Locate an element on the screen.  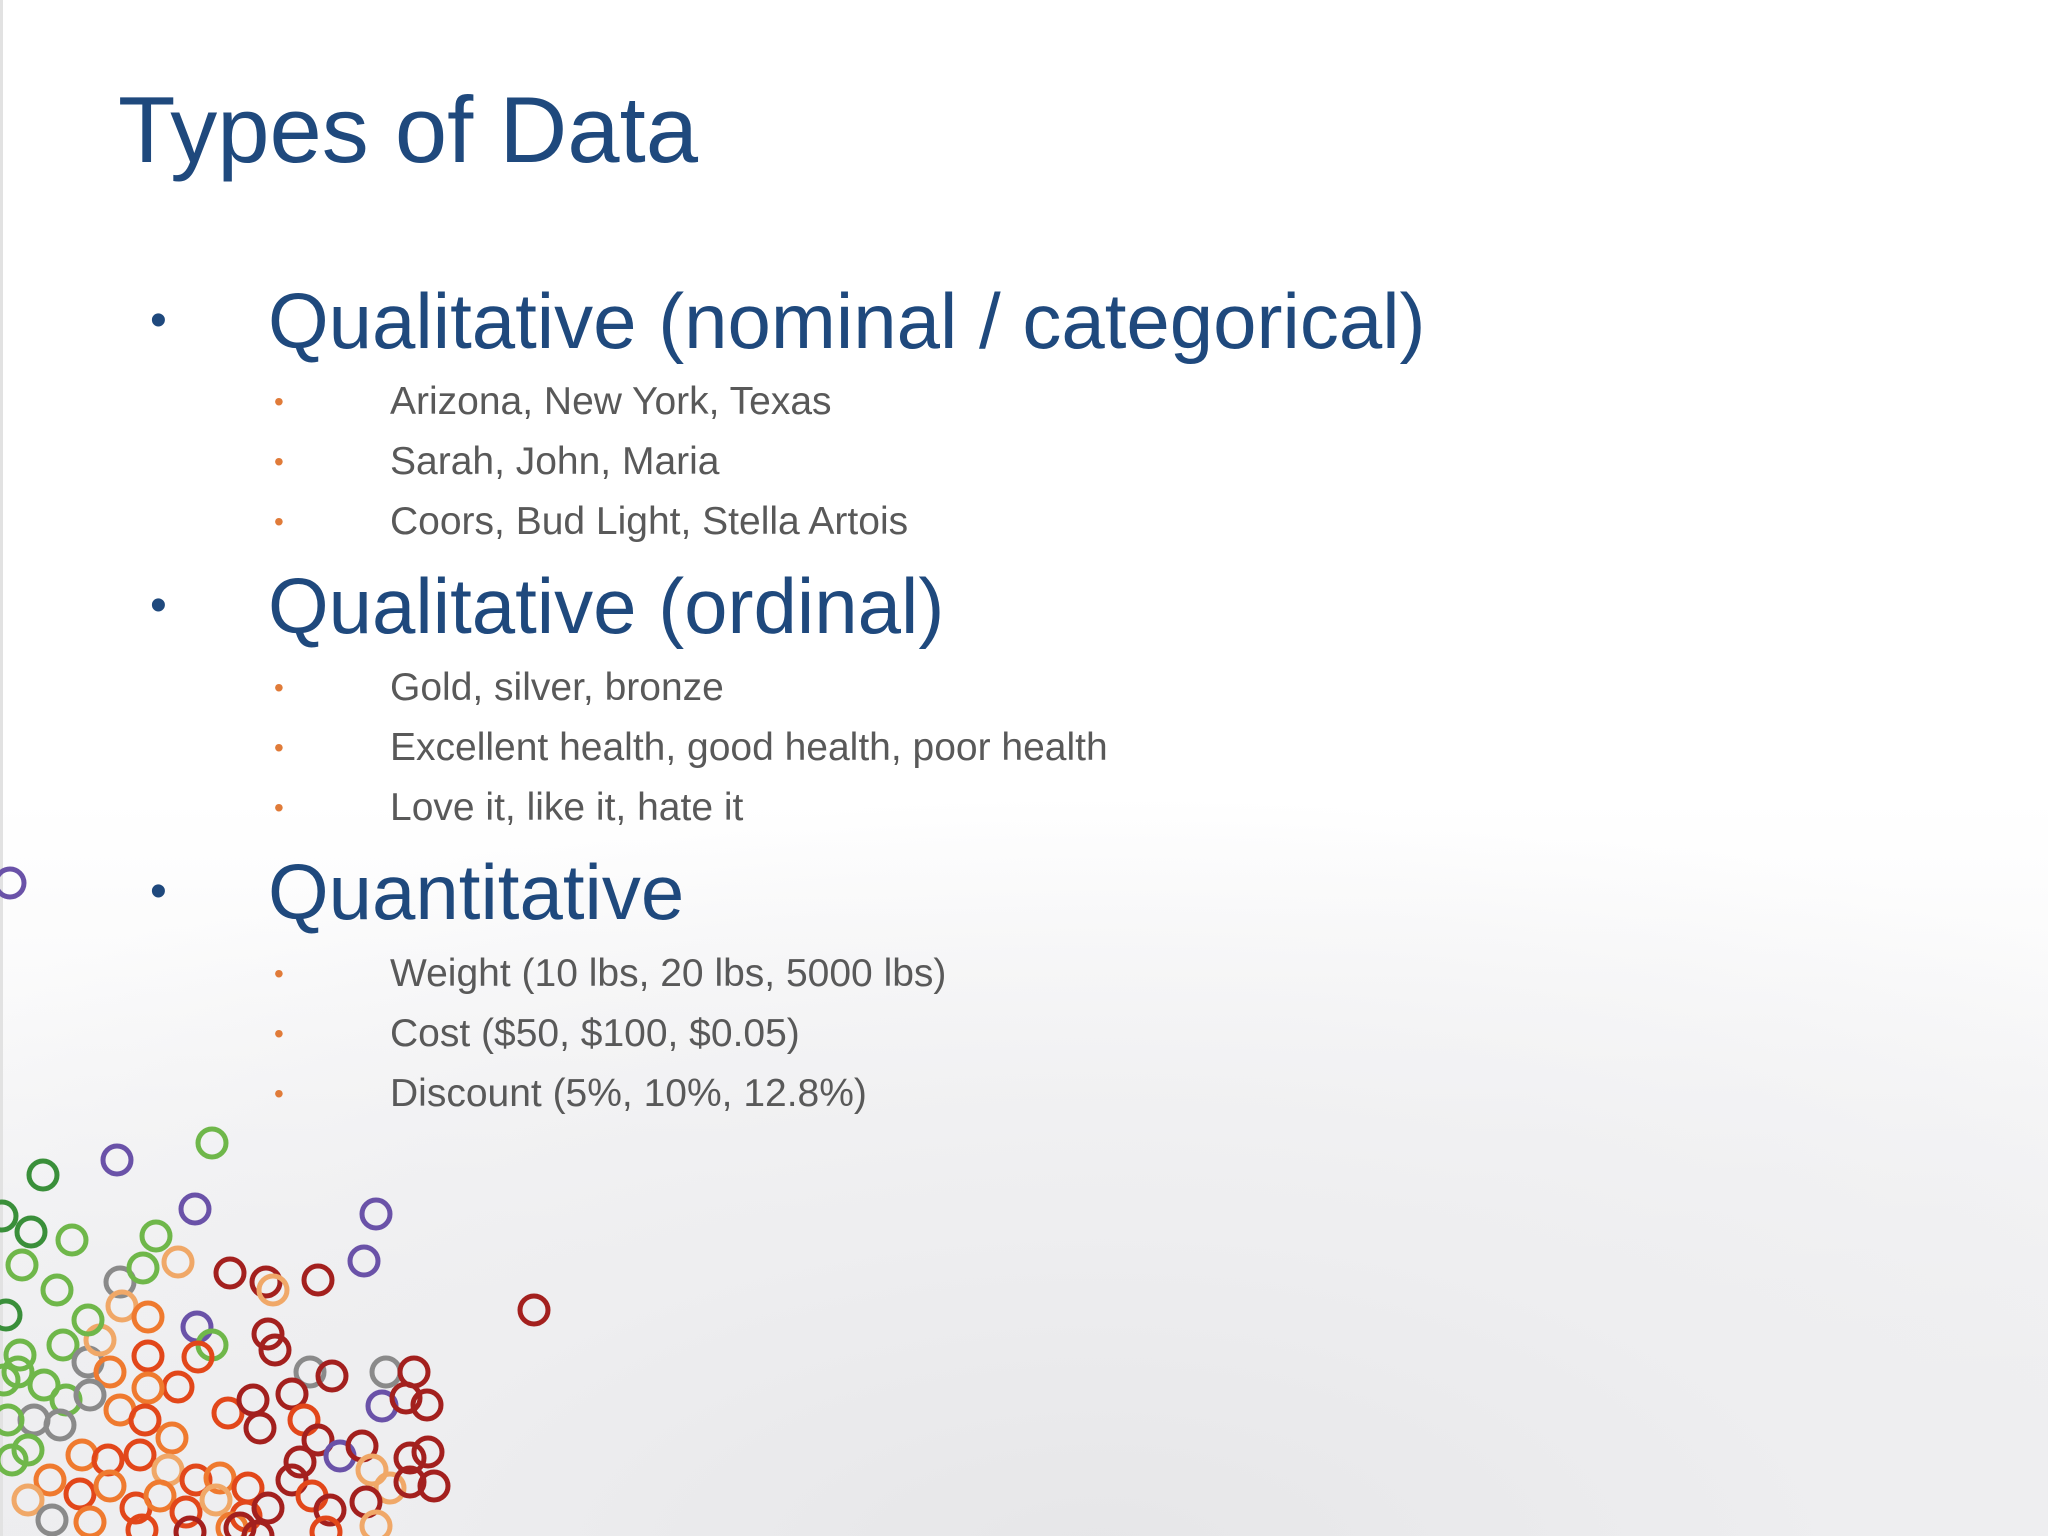
section-heading: Qualitative (nominal / categorical) is located at coordinates (847, 321).